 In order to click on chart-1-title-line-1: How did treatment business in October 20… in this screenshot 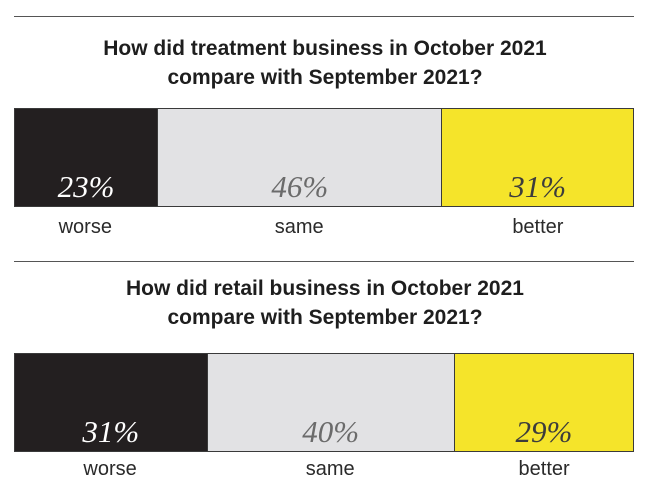, I will do `click(325, 48)`.